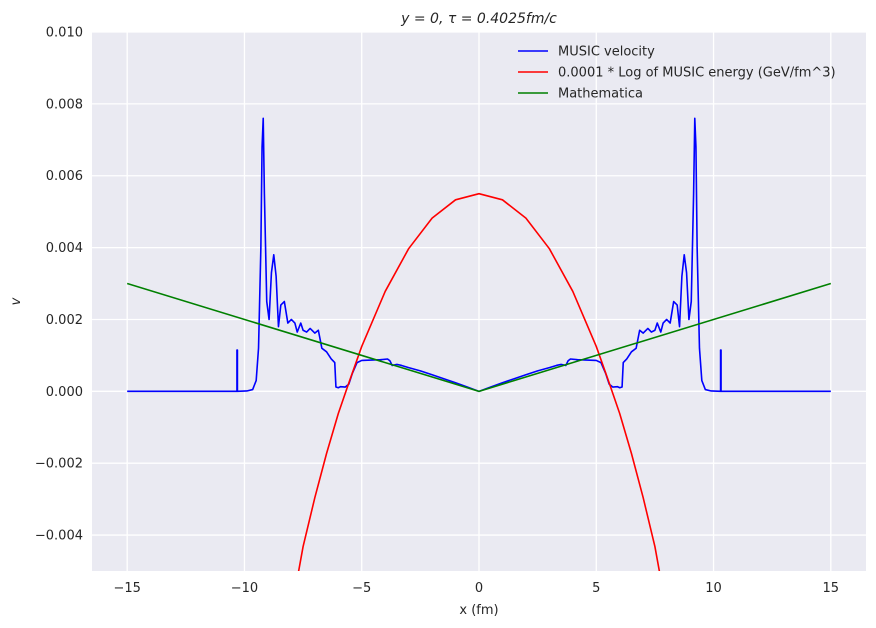 The height and width of the screenshot is (628, 876). What do you see at coordinates (478, 610) in the screenshot?
I see `x-axis-label: x (fm)` at bounding box center [478, 610].